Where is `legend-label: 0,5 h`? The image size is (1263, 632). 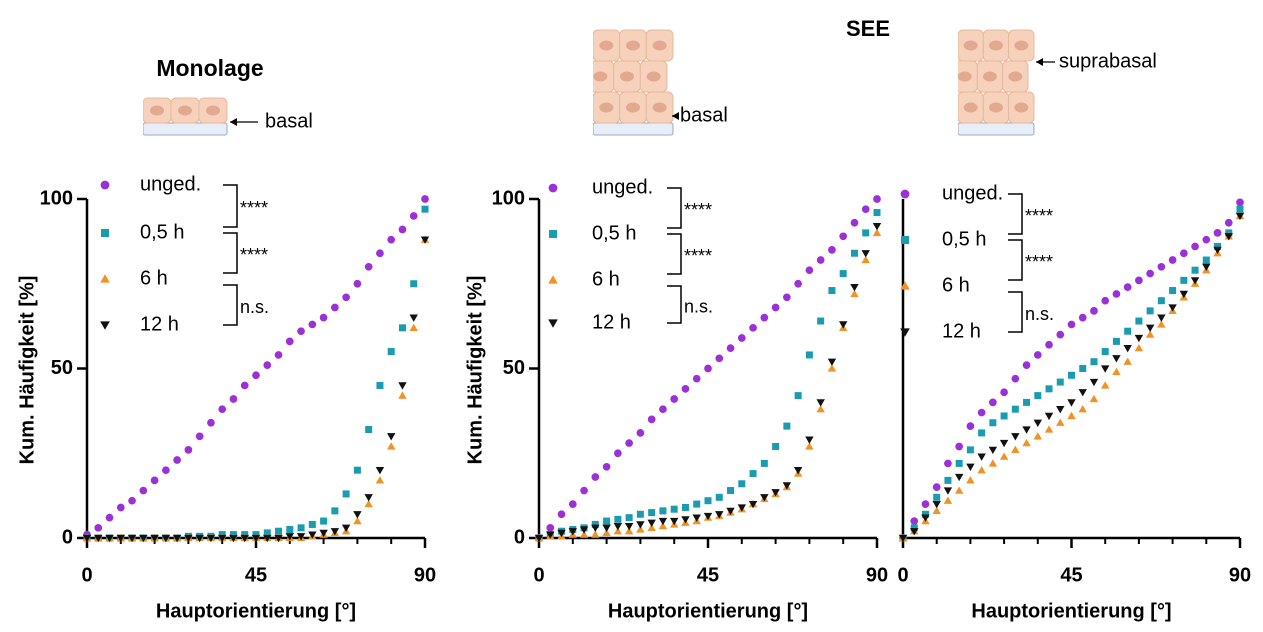
legend-label: 0,5 h is located at coordinates (162, 232).